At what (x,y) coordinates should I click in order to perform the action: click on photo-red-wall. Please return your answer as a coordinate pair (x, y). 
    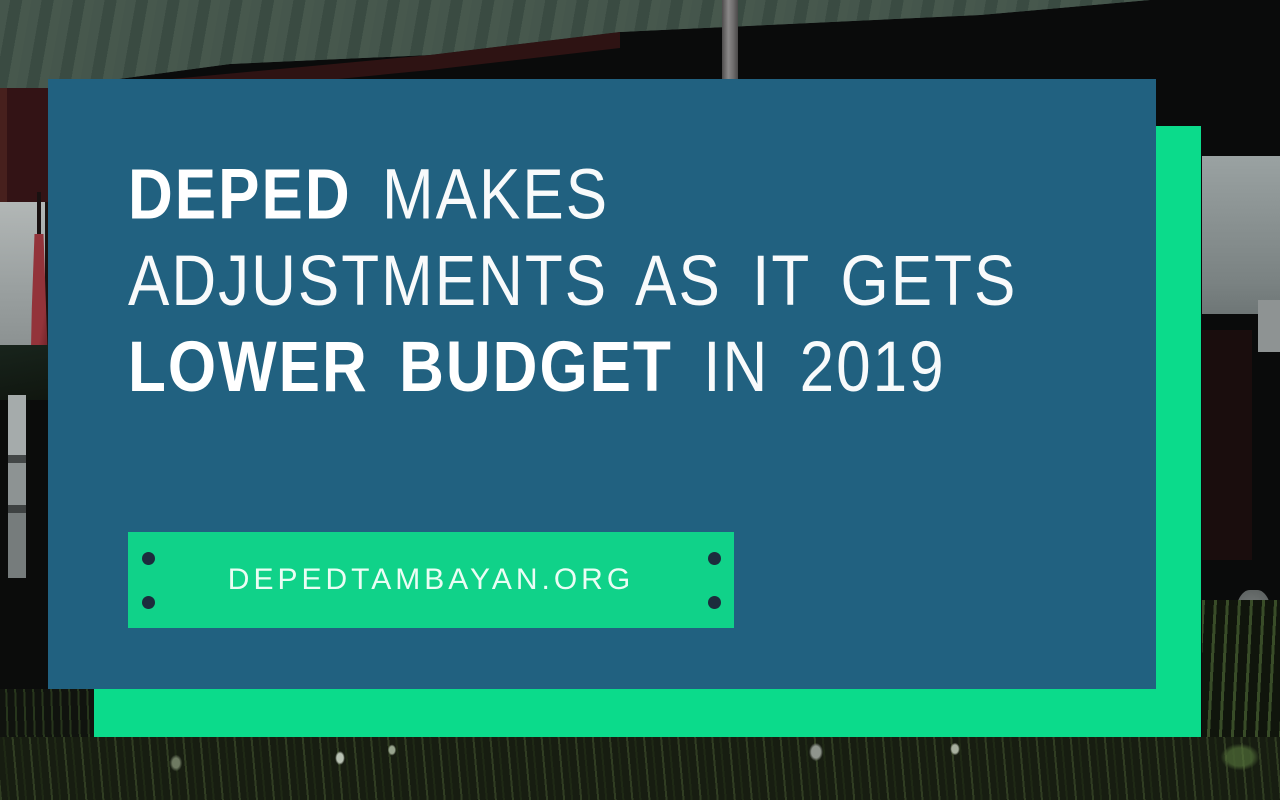
    Looking at the image, I should click on (24, 146).